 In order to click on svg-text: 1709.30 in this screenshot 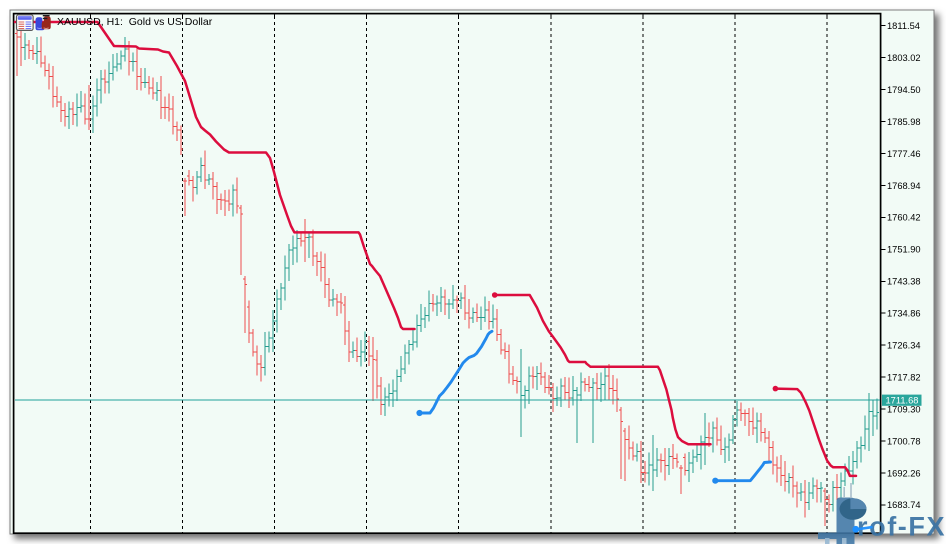, I will do `click(904, 409)`.